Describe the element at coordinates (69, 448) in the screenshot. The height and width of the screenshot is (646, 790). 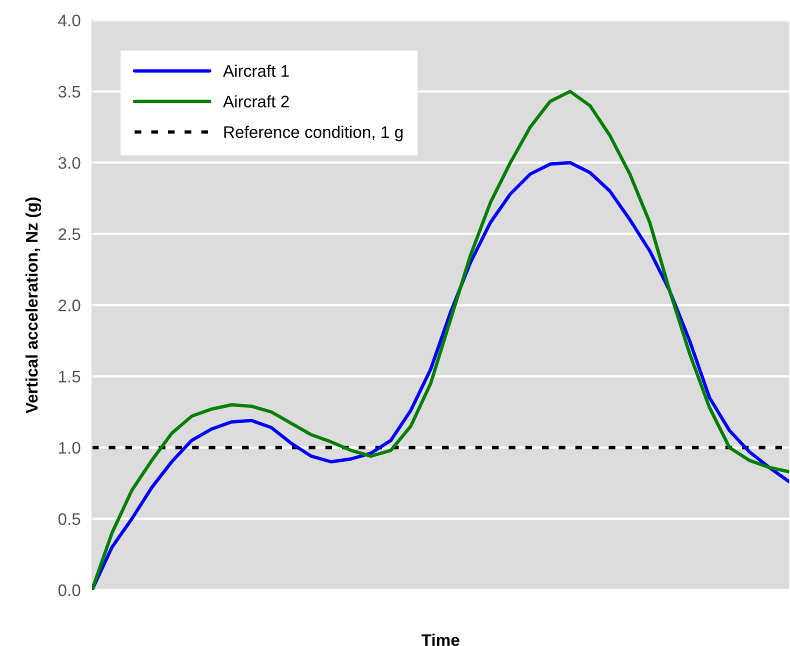
I see `y-tick-label: 1.0` at that location.